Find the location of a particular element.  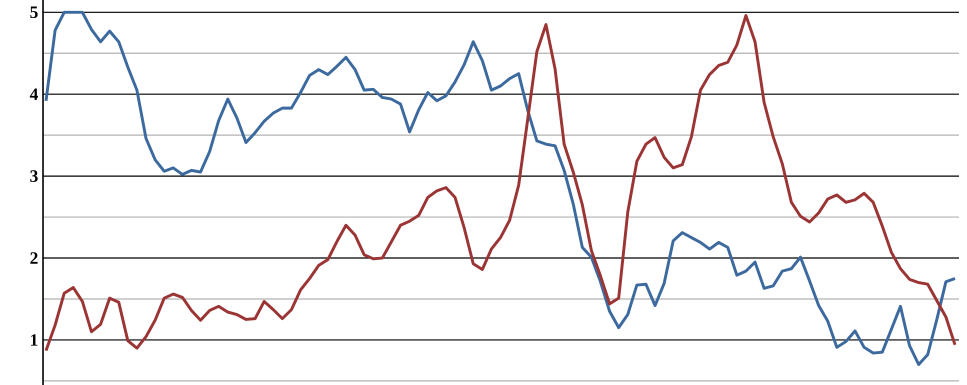

y-tick-label: 3 is located at coordinates (34, 176).